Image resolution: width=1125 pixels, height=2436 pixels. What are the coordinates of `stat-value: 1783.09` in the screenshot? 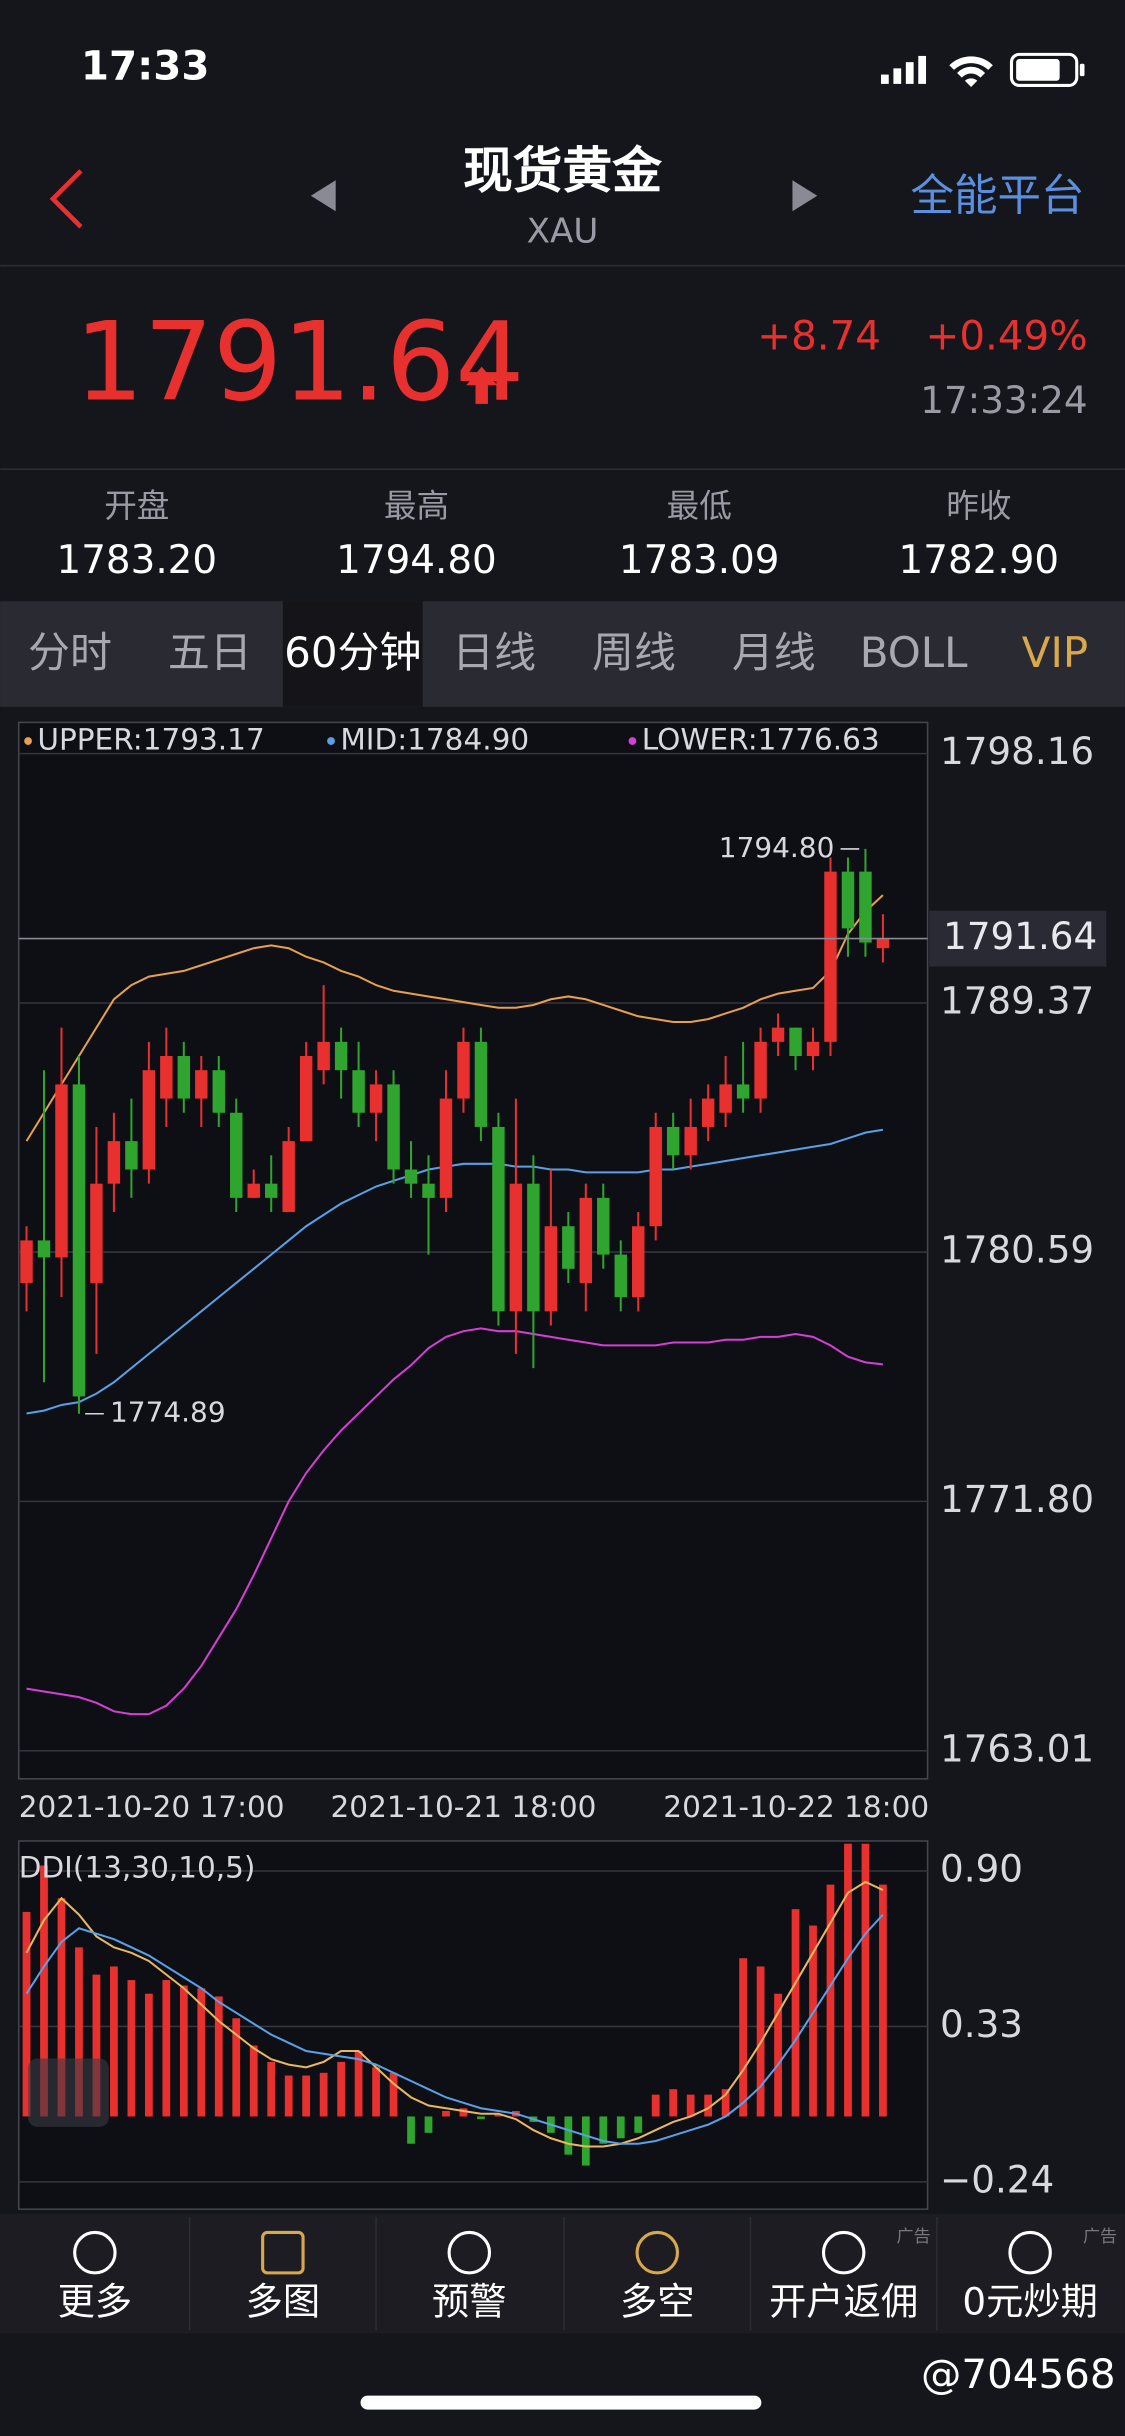 It's located at (699, 560).